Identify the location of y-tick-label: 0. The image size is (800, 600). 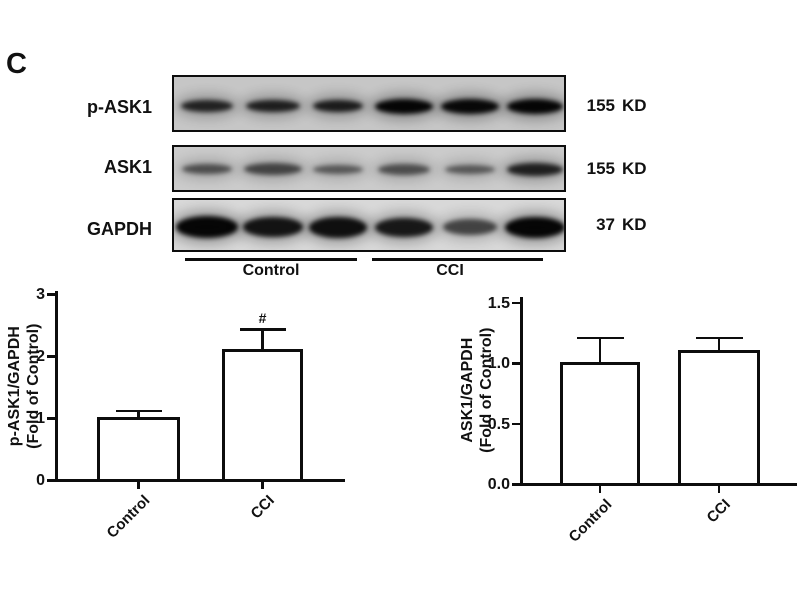
(40, 480).